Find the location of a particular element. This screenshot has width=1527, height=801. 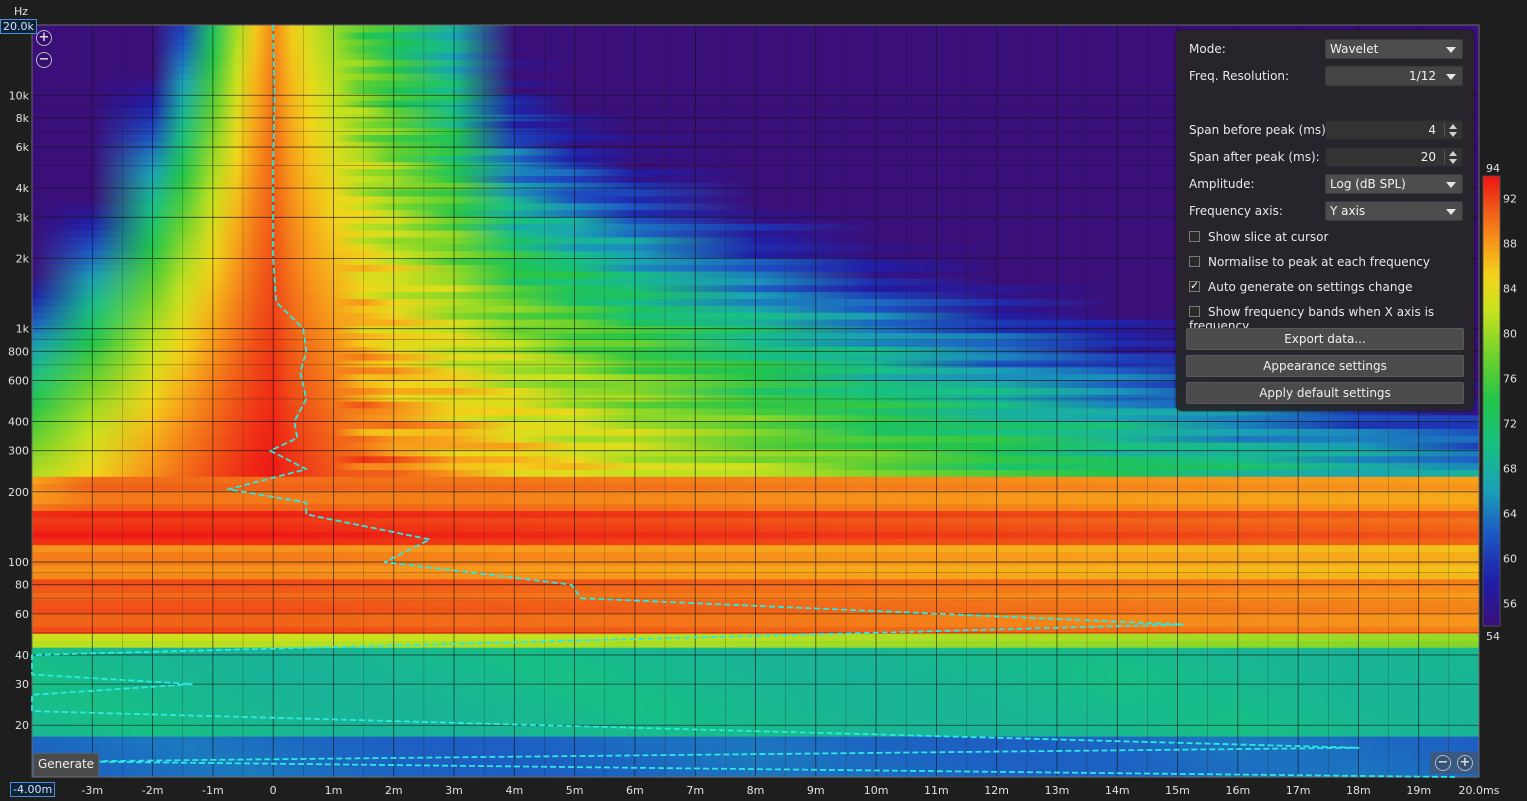

y-tick-label: 200 is located at coordinates (18, 492).